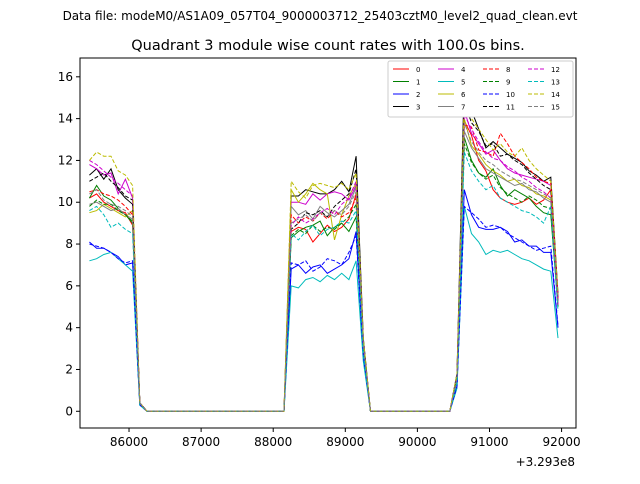  I want to click on legend-label-3: 3, so click(418, 108).